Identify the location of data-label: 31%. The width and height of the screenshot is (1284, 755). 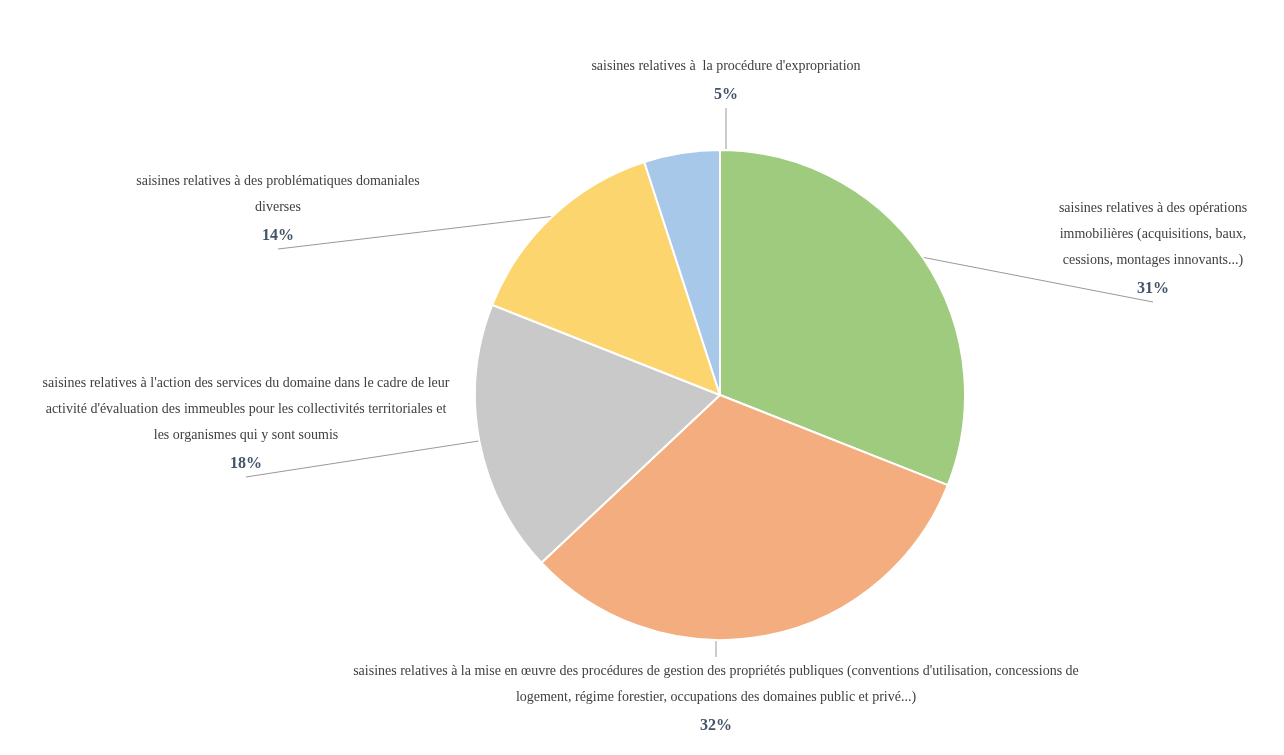
(1153, 287).